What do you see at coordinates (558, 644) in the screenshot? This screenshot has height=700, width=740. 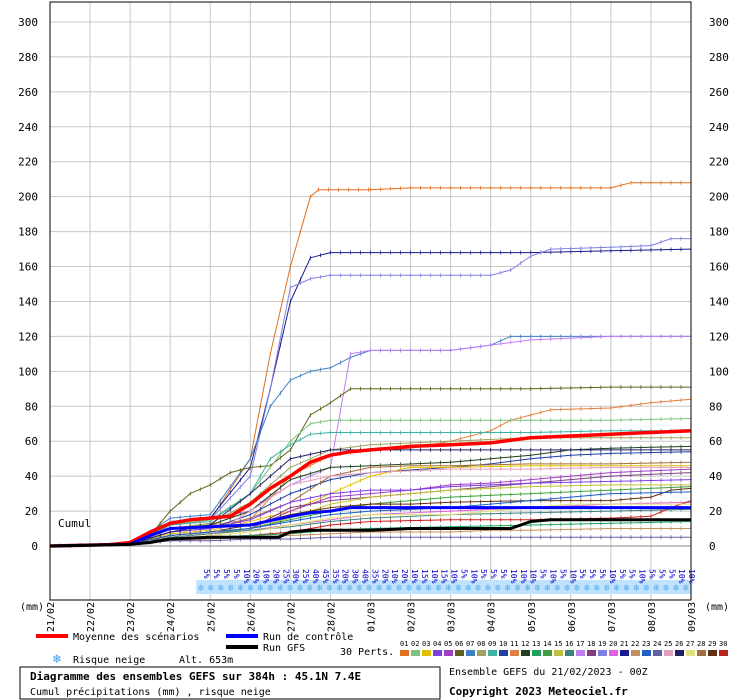 I see `perturbation-number: 15` at bounding box center [558, 644].